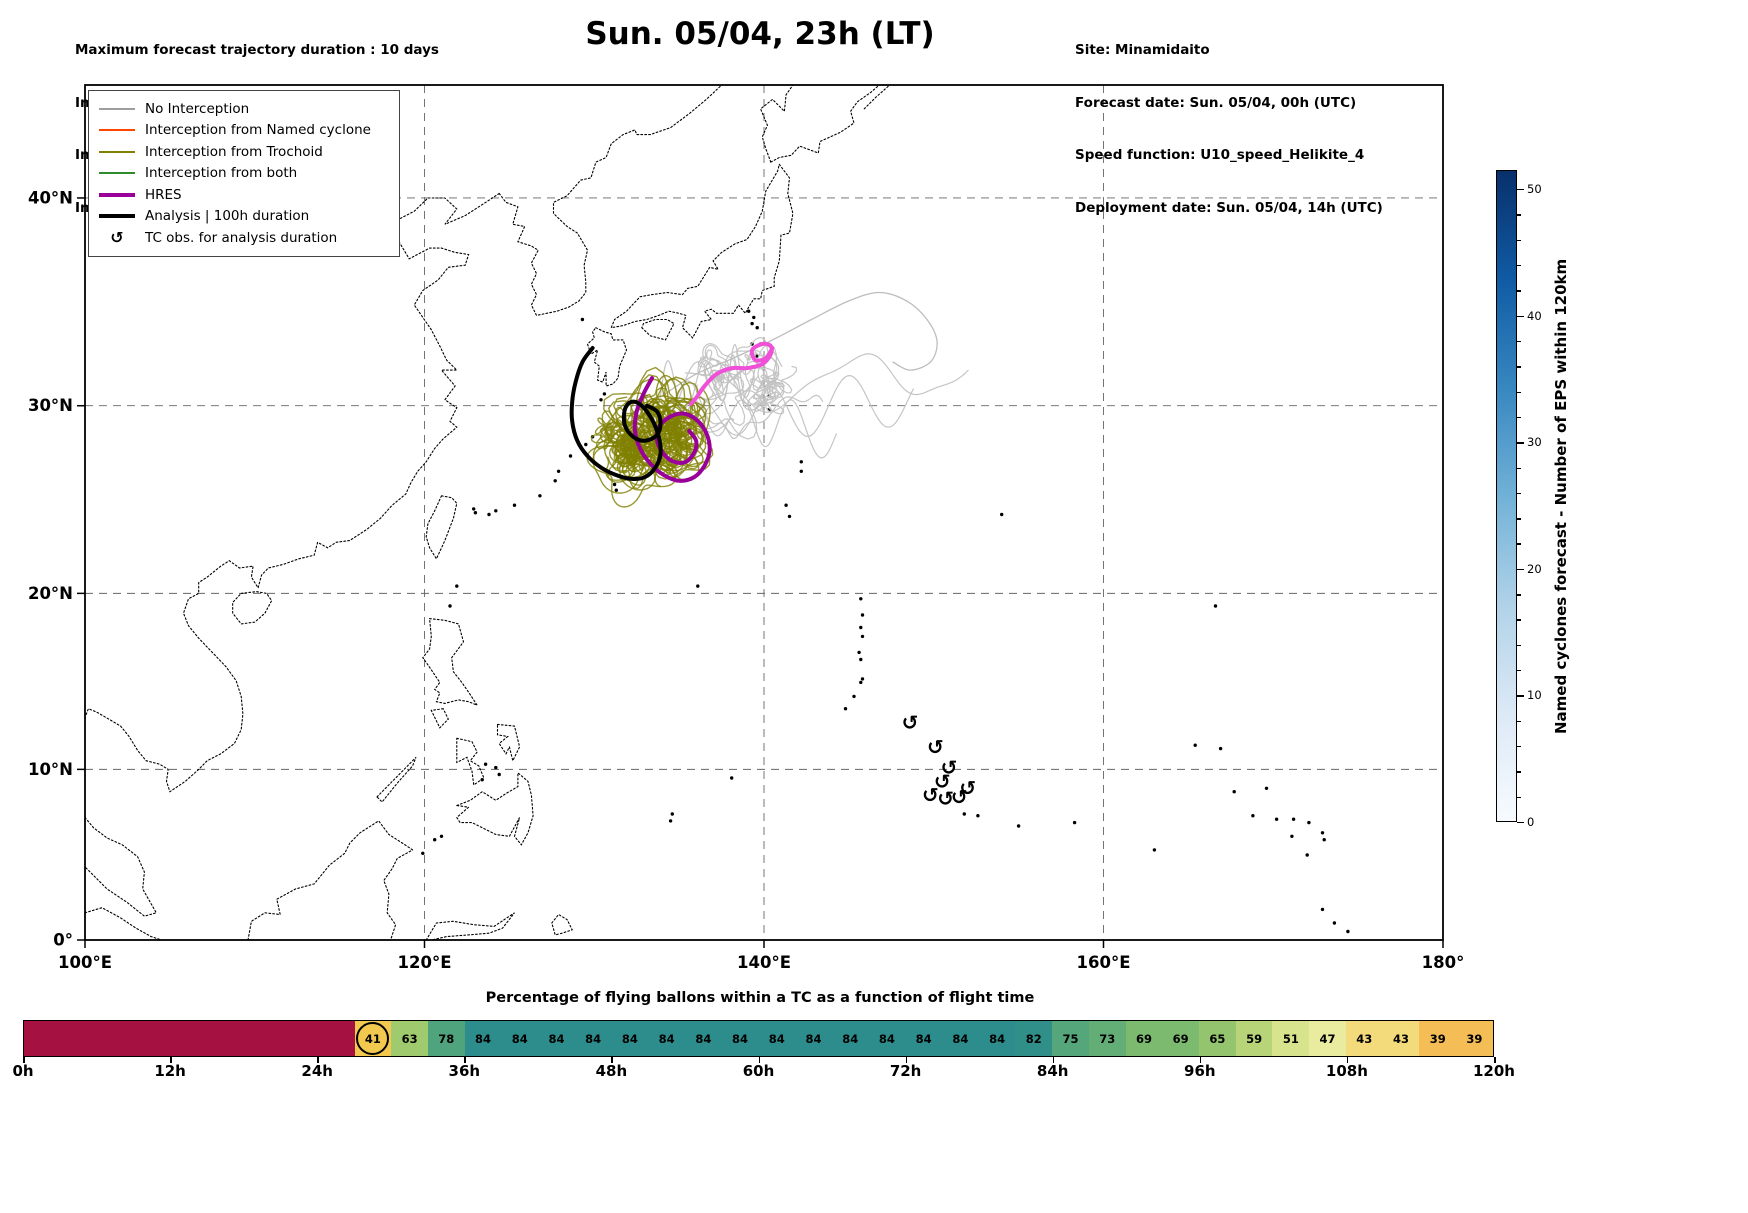 Image resolution: width=1748 pixels, height=1213 pixels. I want to click on strip-cell: 82, so click(1034, 1038).